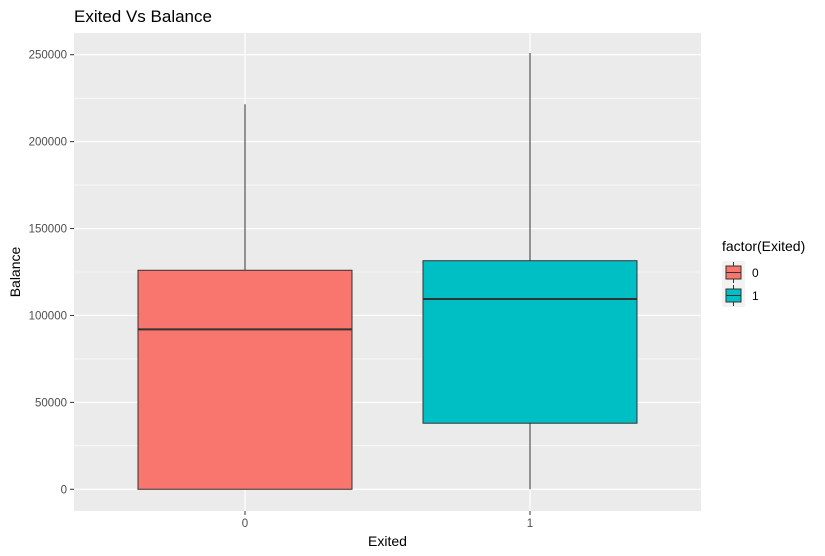 The height and width of the screenshot is (556, 825). Describe the element at coordinates (64, 490) in the screenshot. I see `y-tick-label: 0` at that location.